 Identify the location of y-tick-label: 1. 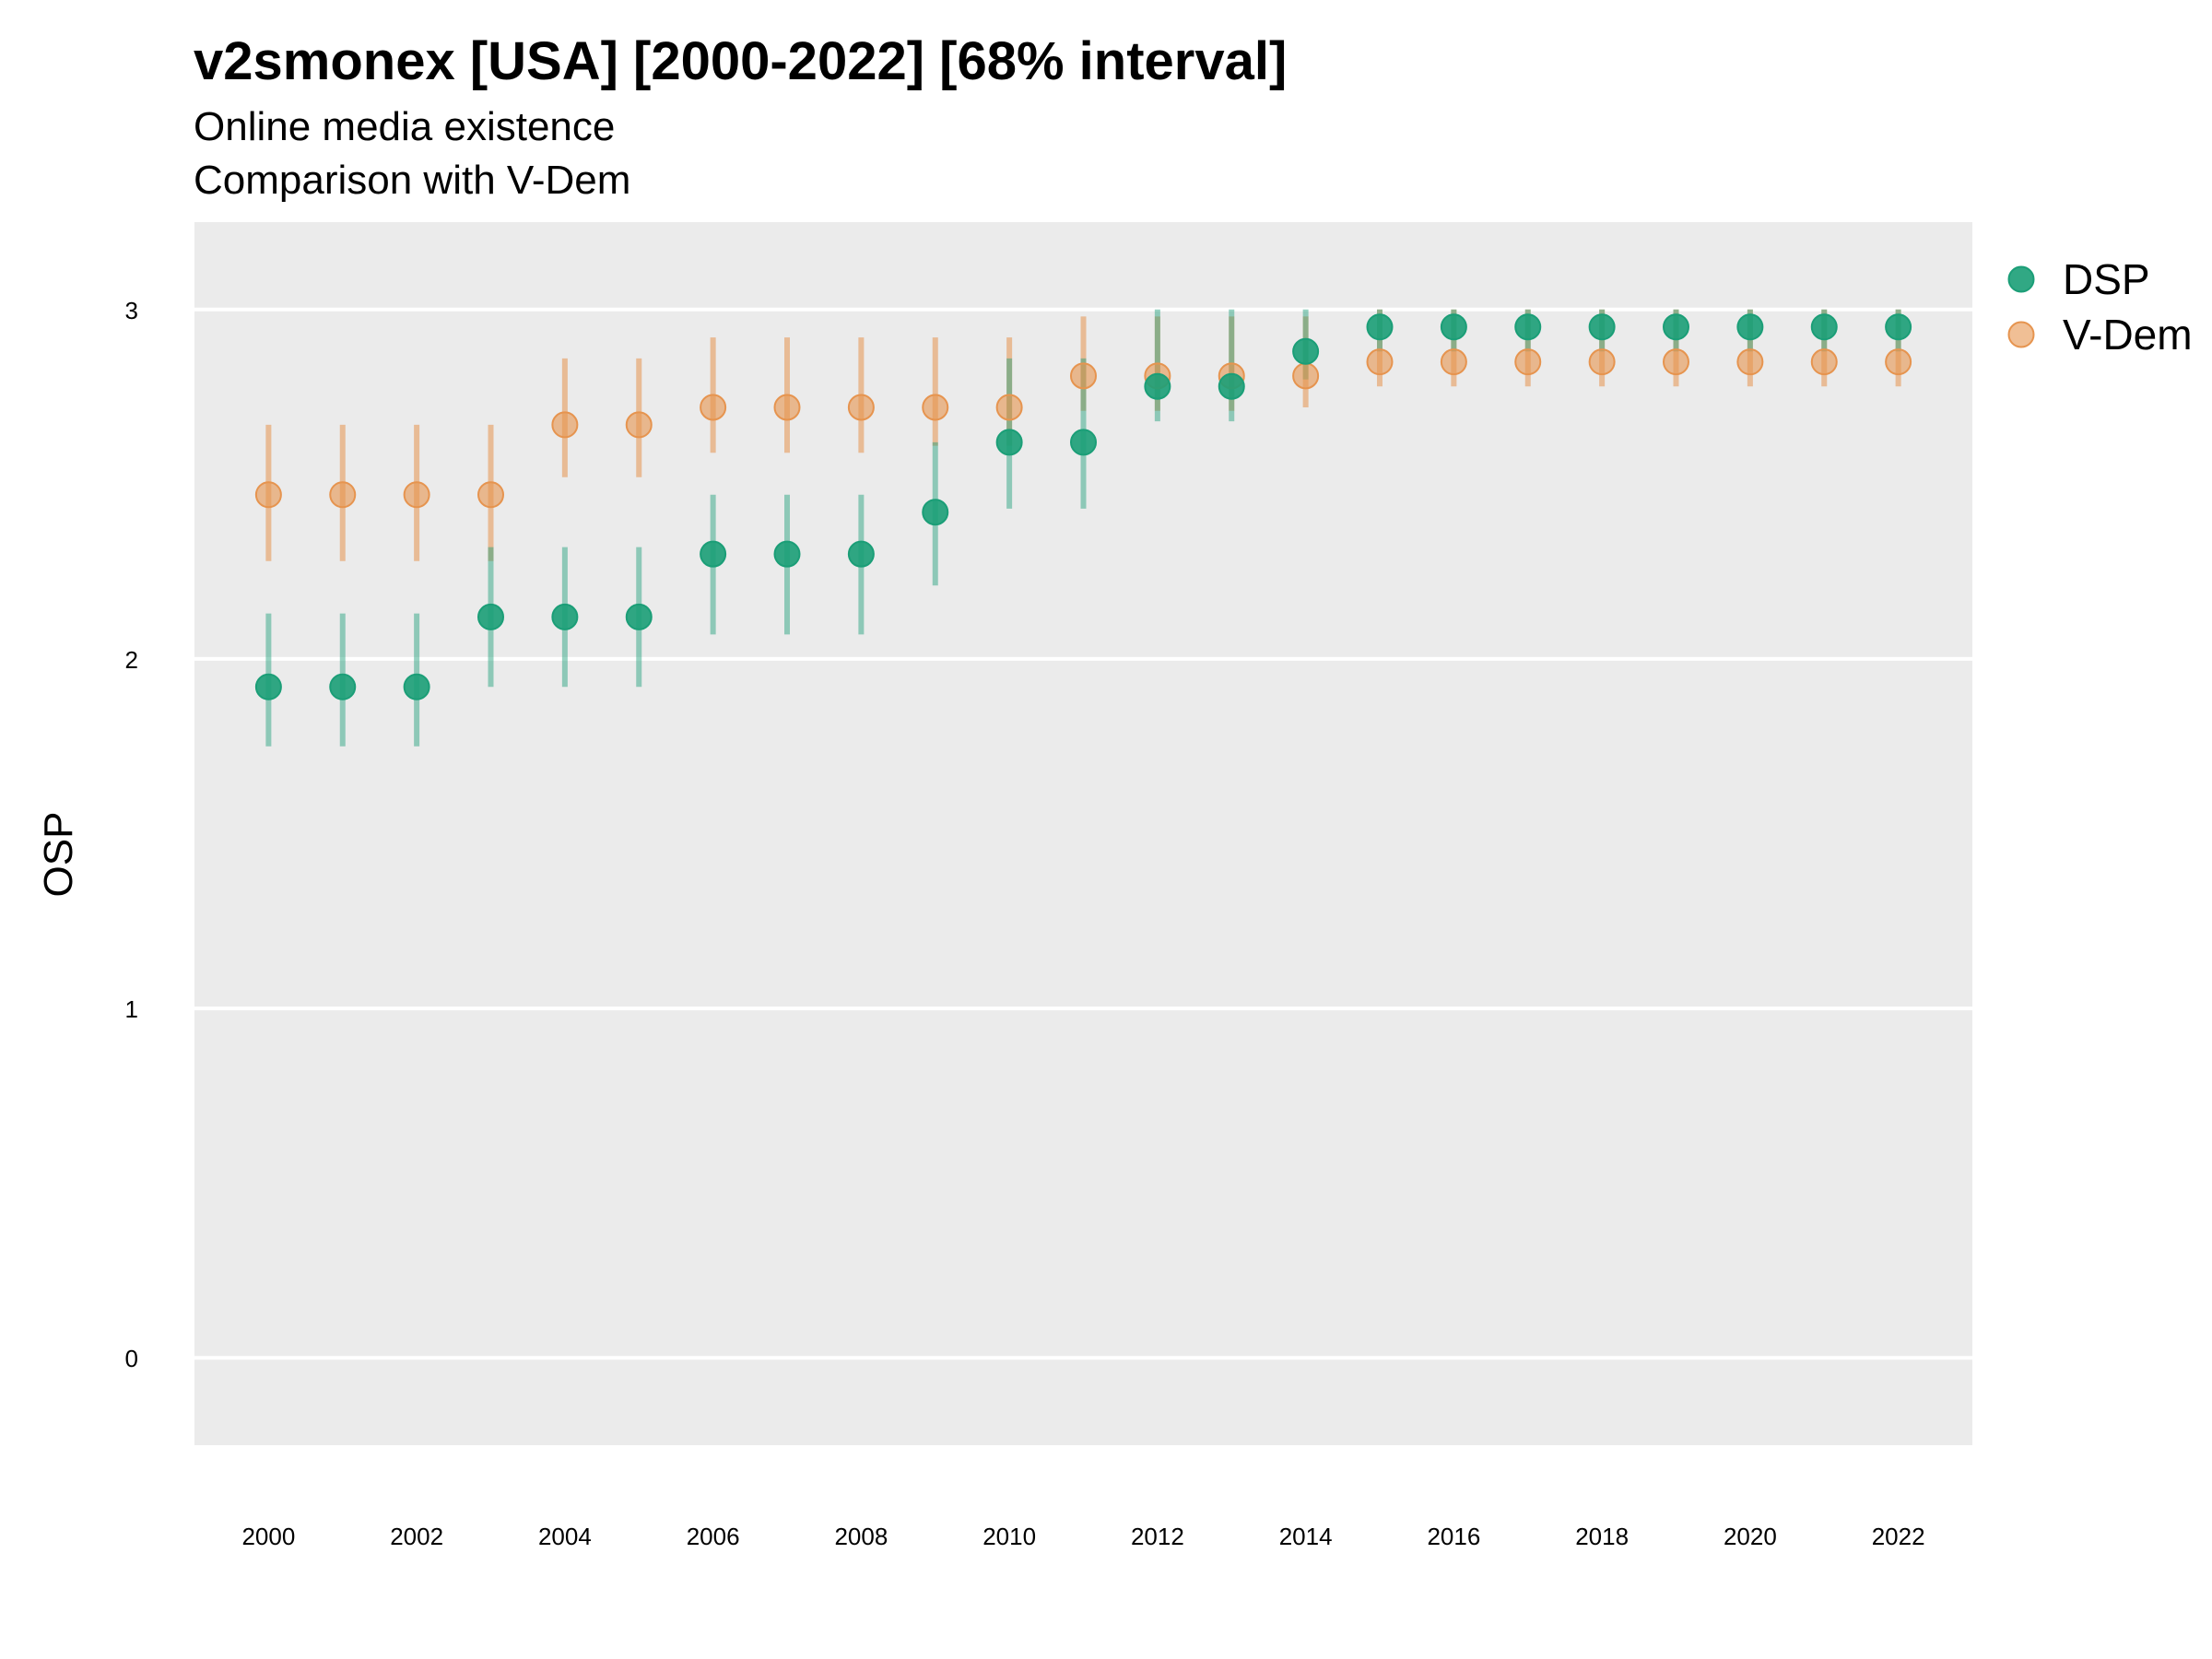
(131, 1009).